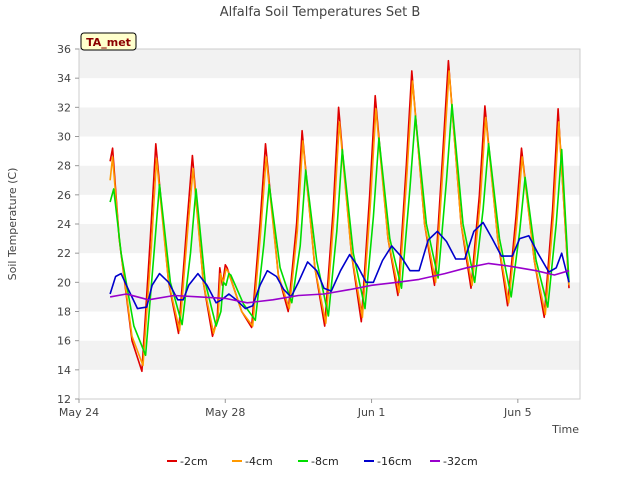 The width and height of the screenshot is (640, 480). What do you see at coordinates (325, 461) in the screenshot?
I see `legend-label: -8cm` at bounding box center [325, 461].